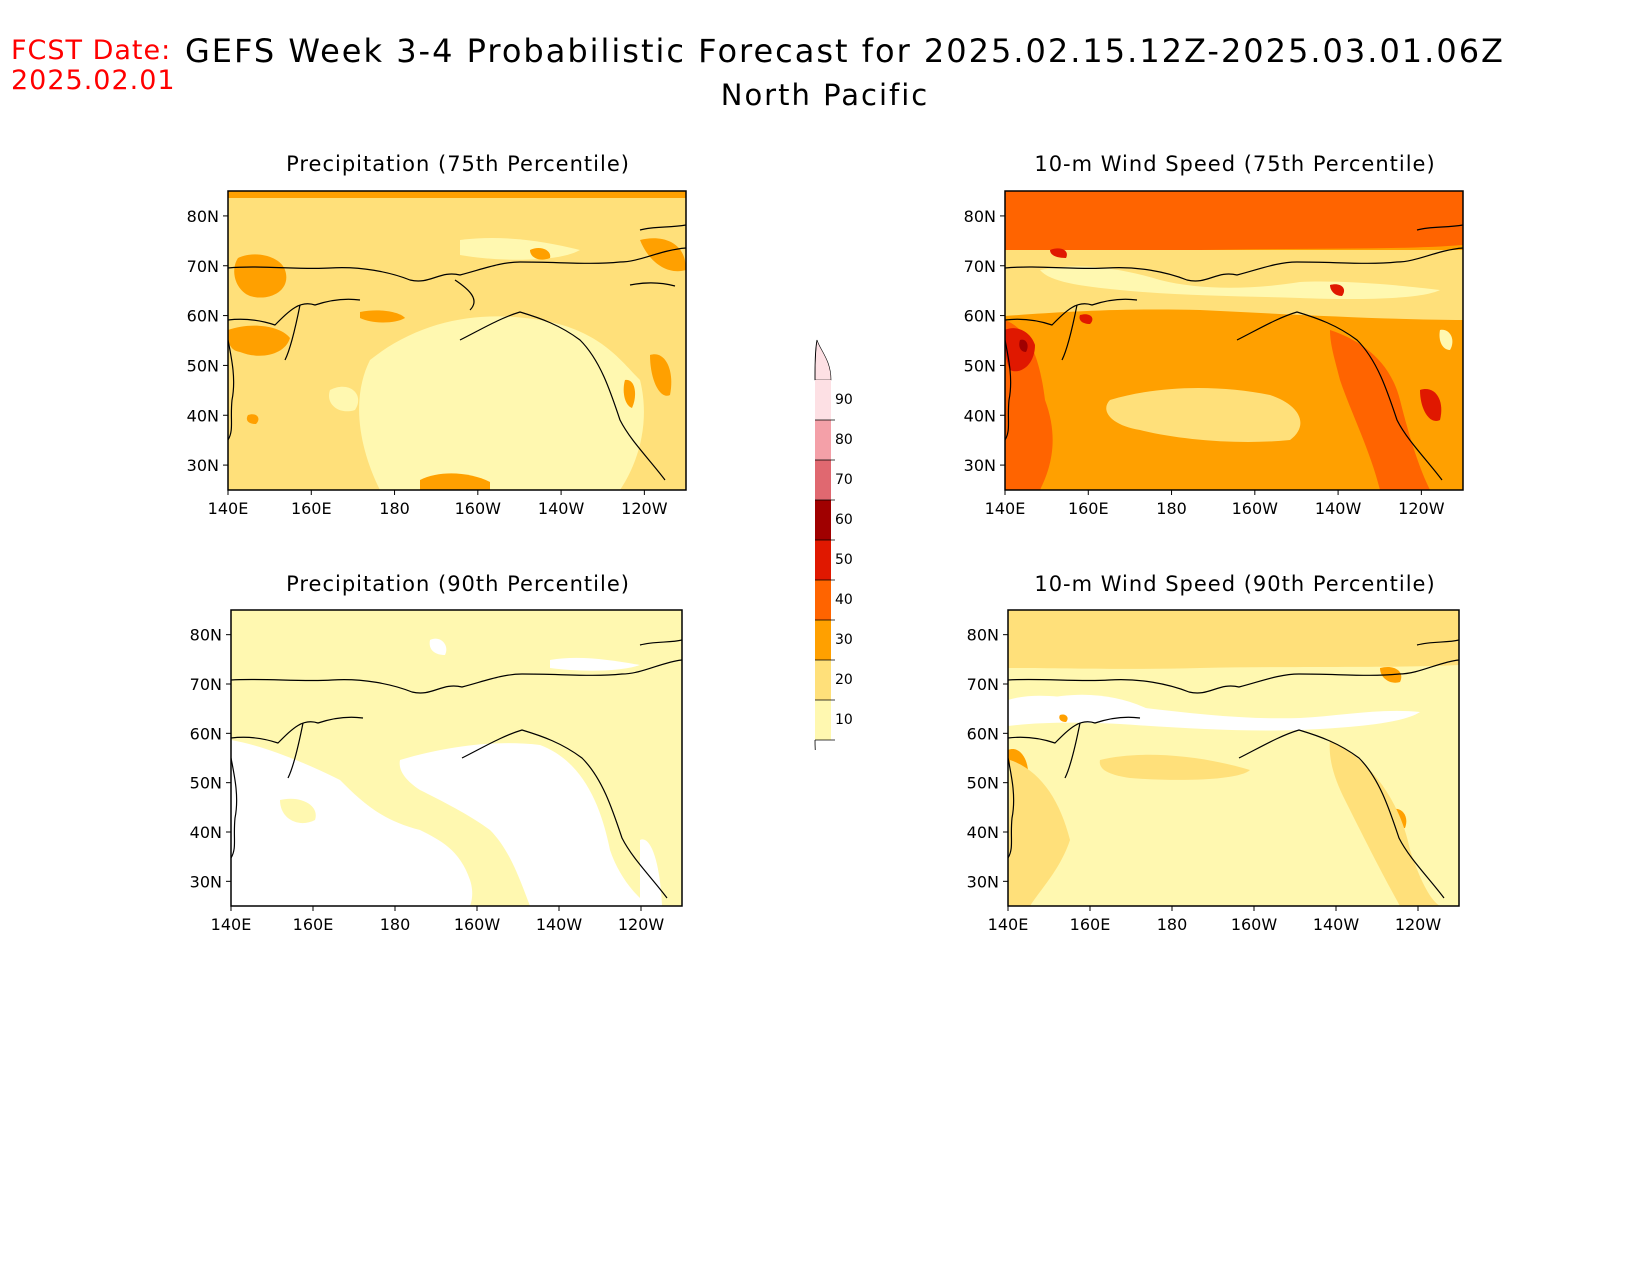 The width and height of the screenshot is (1650, 1275). What do you see at coordinates (1235, 164) in the screenshot?
I see `panel-title: 10-m Wind Speed (75th Percentile)` at bounding box center [1235, 164].